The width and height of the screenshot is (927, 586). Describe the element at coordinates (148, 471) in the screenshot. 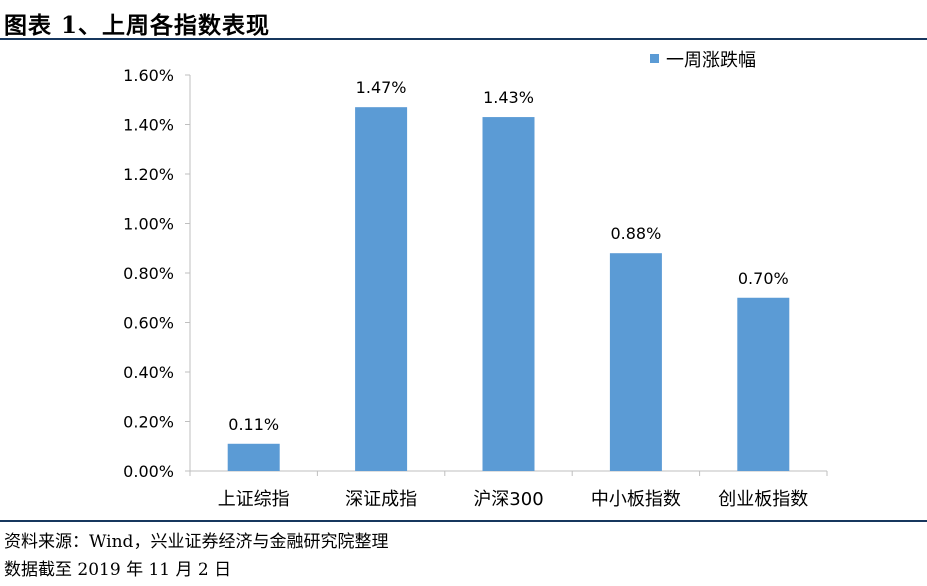

I see `y-tick-label: 0.00%` at that location.